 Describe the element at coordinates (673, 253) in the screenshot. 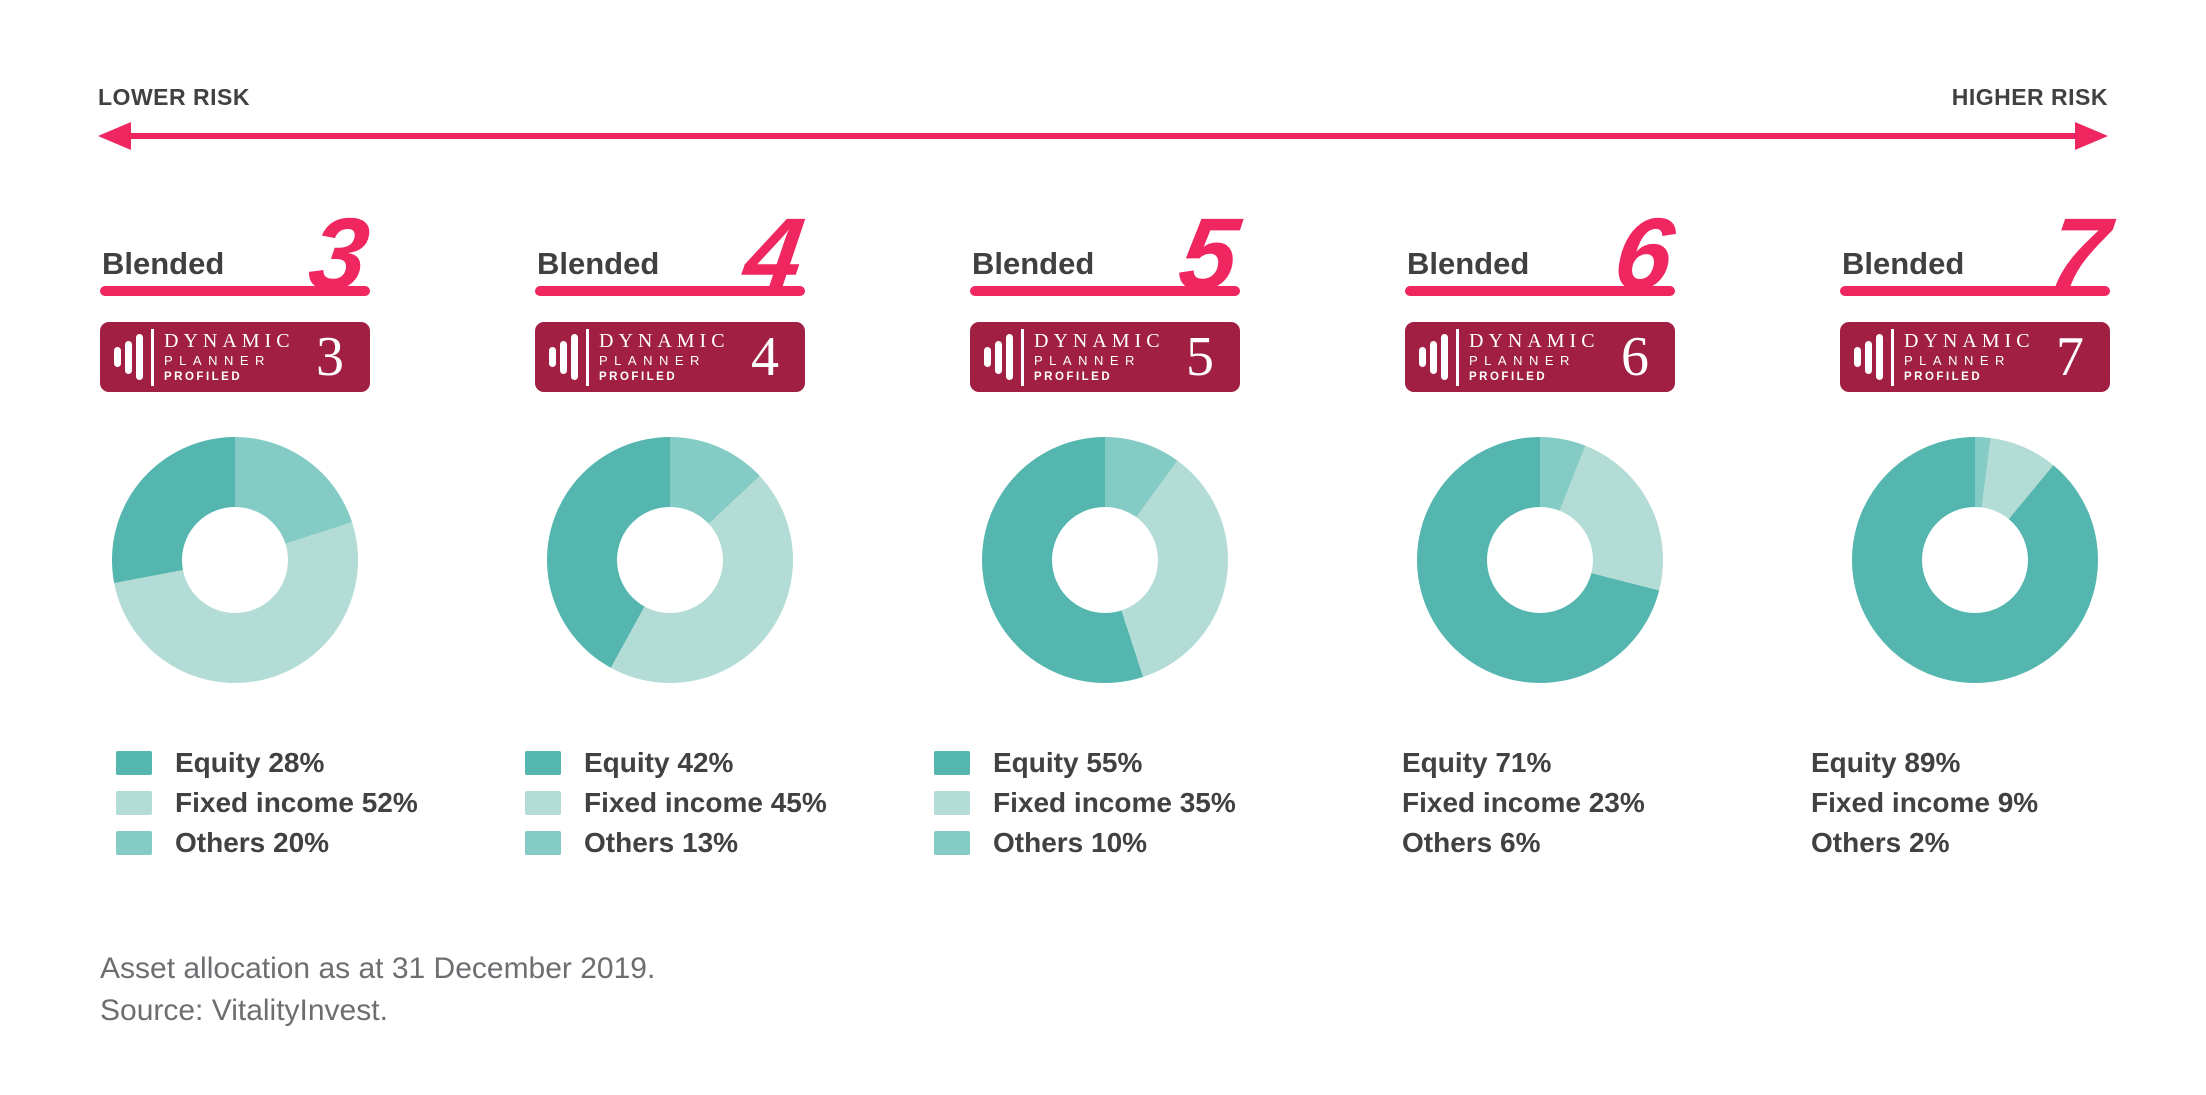

I see `fund-header: Blended 4` at that location.